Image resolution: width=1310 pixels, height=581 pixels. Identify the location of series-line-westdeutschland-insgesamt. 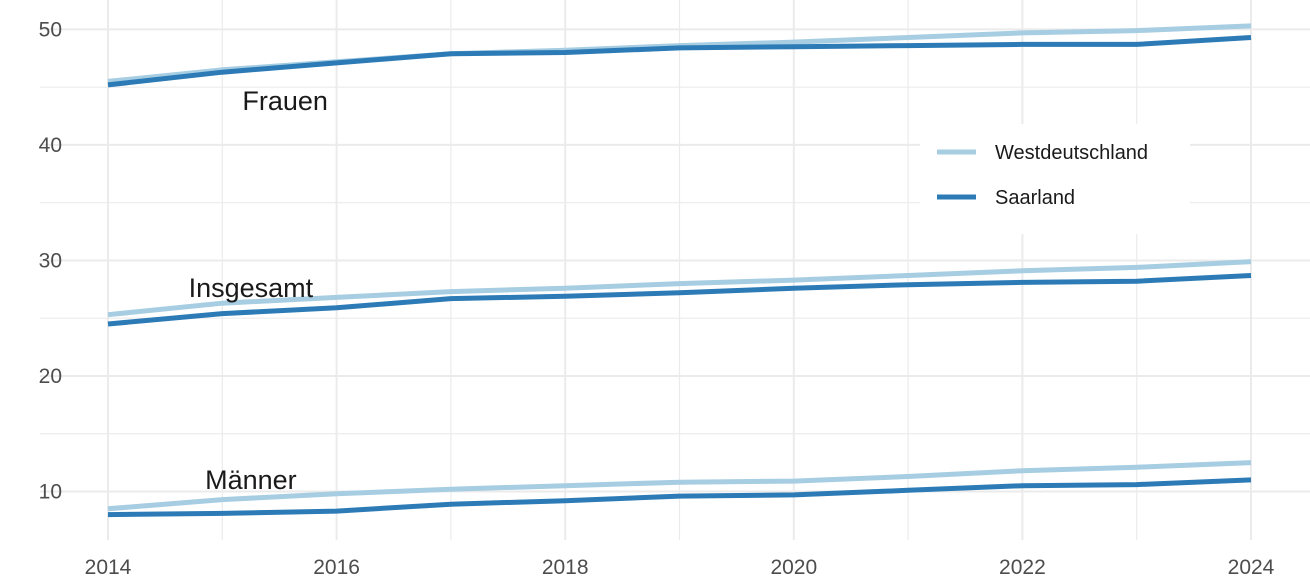
(679, 288).